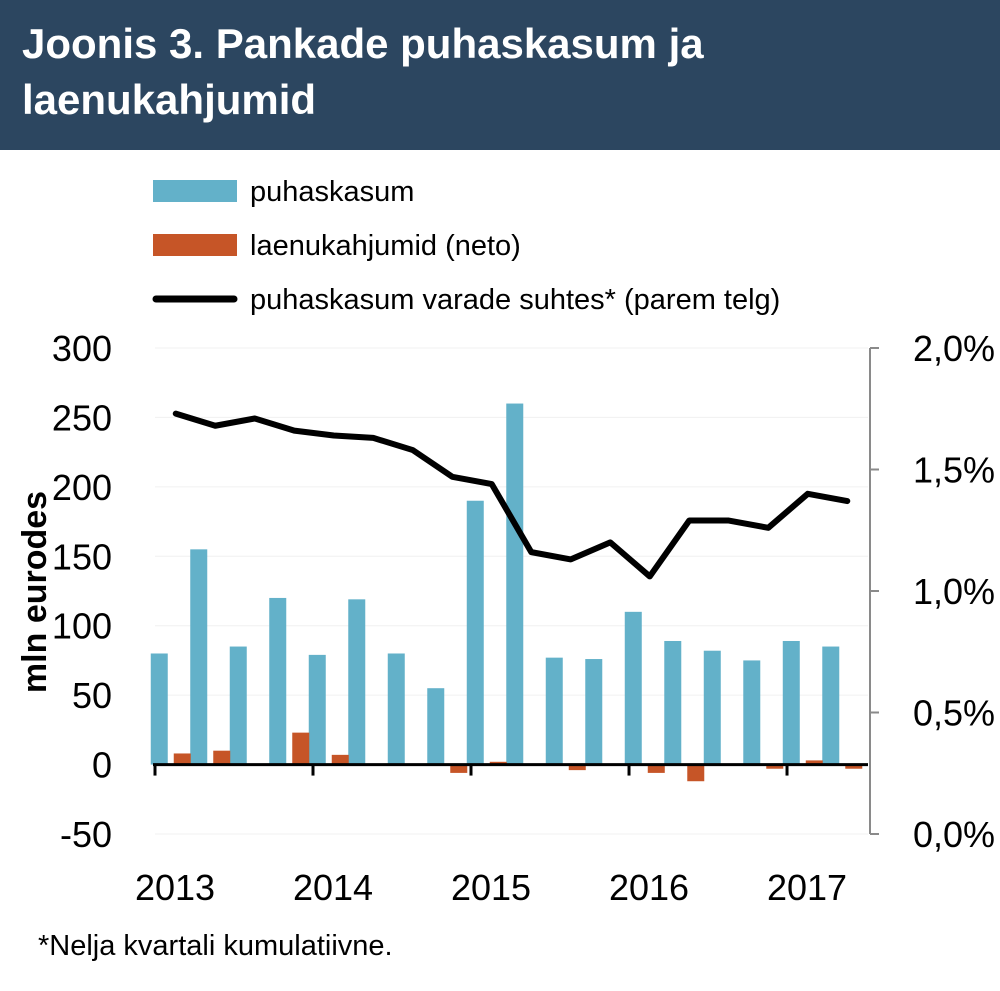  What do you see at coordinates (82, 487) in the screenshot?
I see `y-tick-label: 200` at bounding box center [82, 487].